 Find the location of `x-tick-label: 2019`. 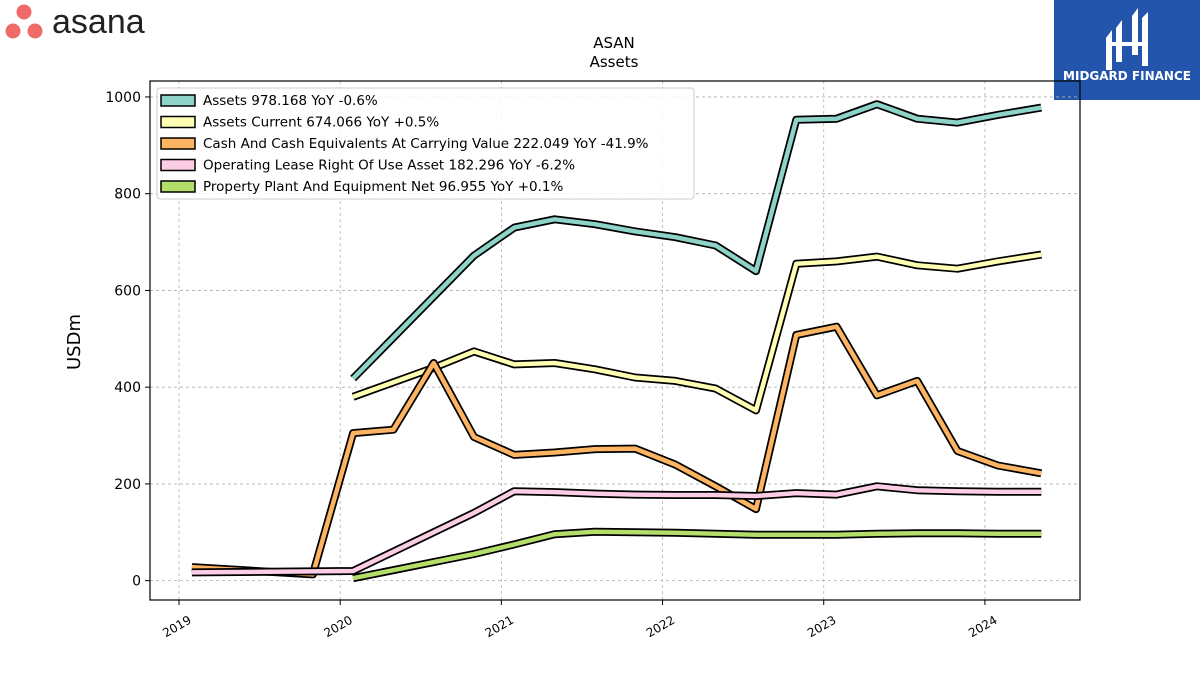

x-tick-label: 2019 is located at coordinates (176, 626).